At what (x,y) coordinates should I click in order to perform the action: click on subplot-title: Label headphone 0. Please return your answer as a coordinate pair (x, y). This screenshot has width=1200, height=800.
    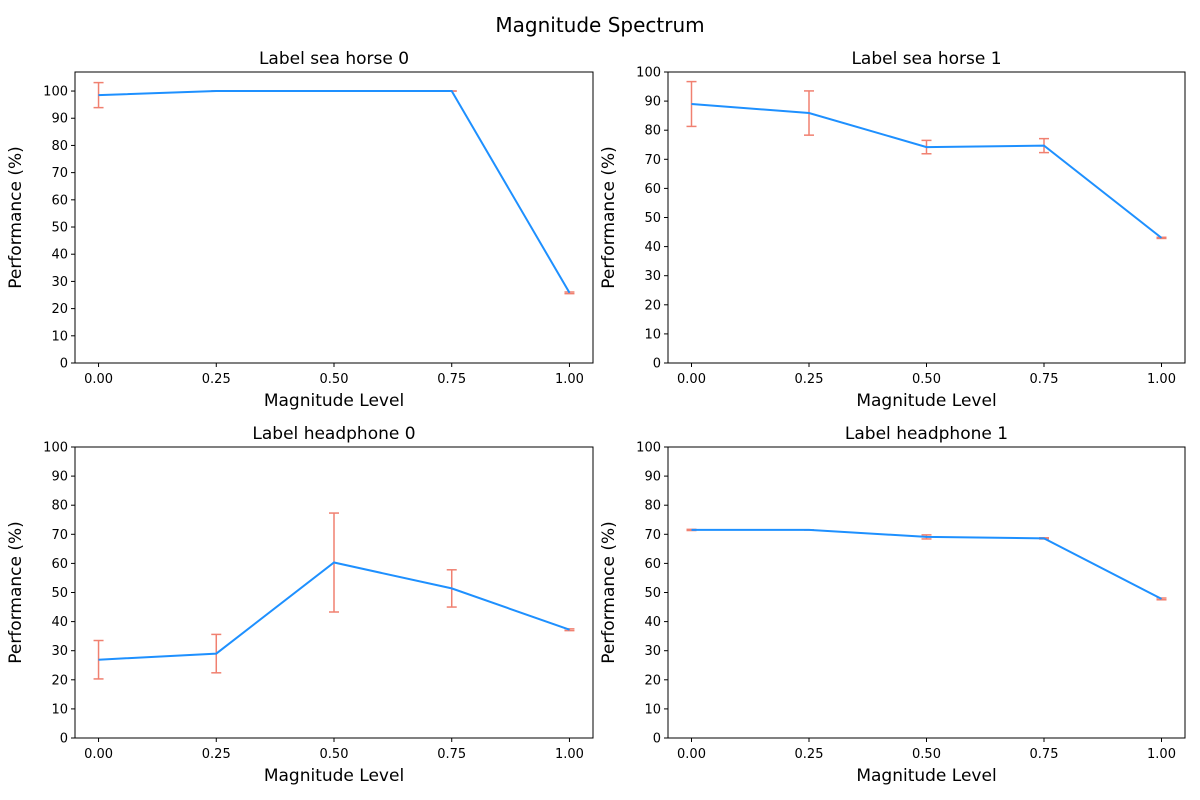
    Looking at the image, I should click on (333, 434).